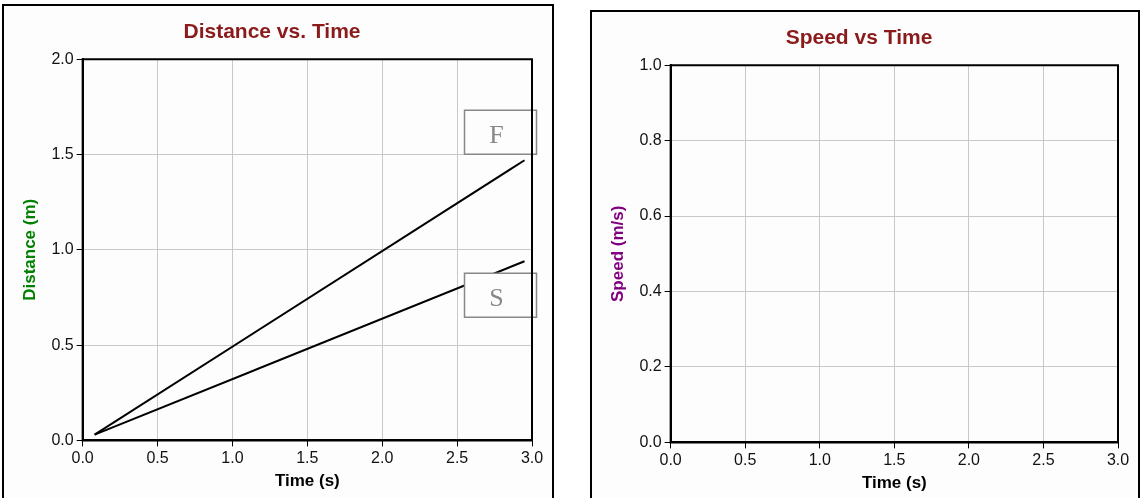  Describe the element at coordinates (617, 253) in the screenshot. I see `y-axis-title: Speed (m/s)` at that location.